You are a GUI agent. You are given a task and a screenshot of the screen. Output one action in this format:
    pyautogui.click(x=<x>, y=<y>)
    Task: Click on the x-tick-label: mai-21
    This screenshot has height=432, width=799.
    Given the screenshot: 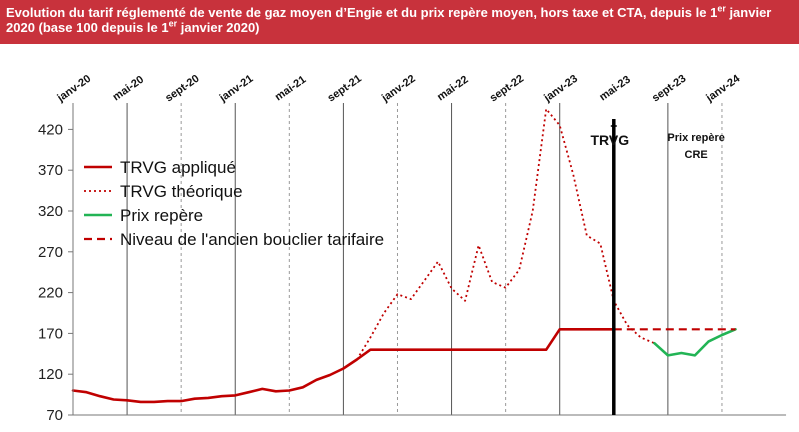 What is the action you would take?
    pyautogui.click(x=290, y=89)
    